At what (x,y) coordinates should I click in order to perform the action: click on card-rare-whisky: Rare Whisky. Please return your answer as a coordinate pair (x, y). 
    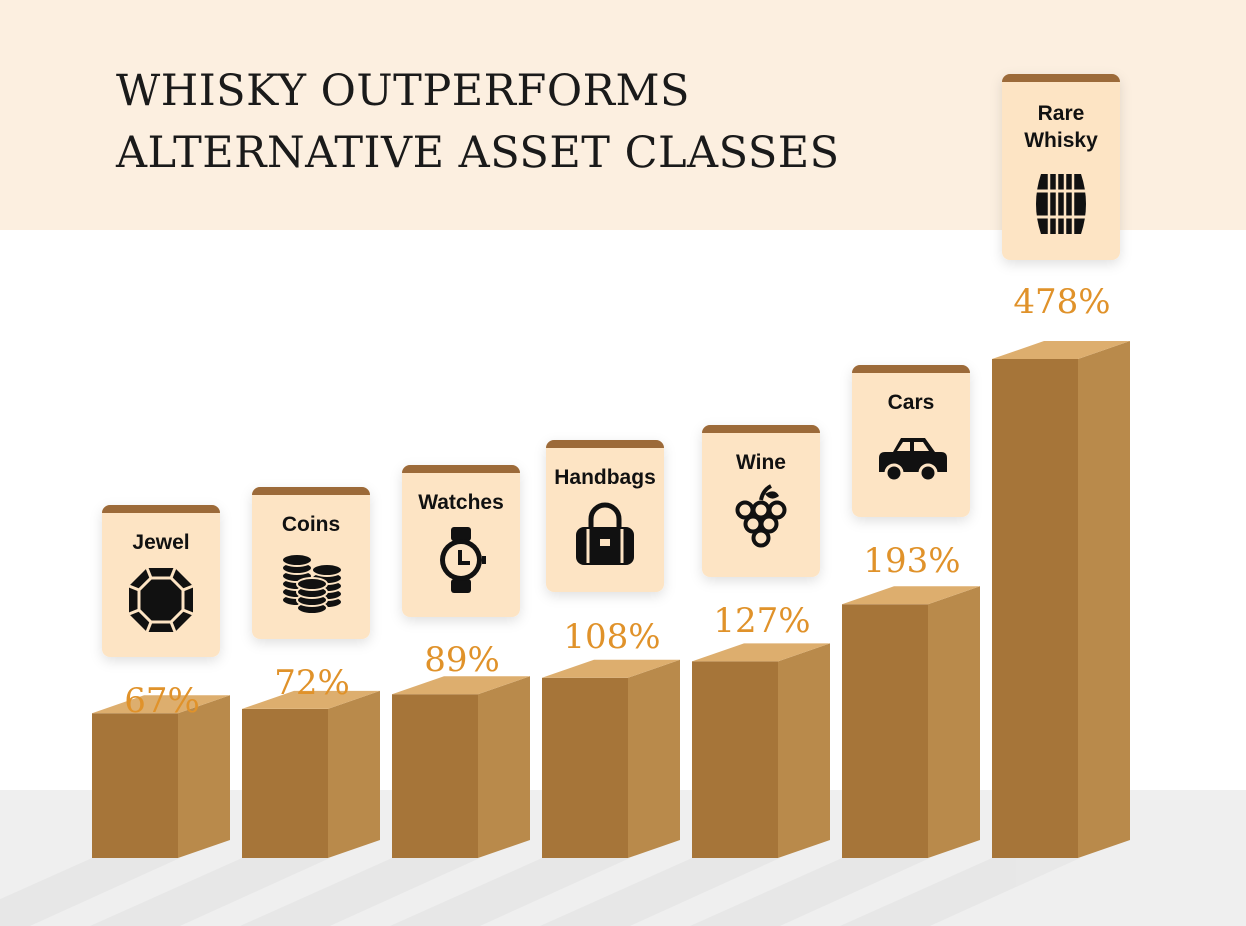
    Looking at the image, I should click on (1061, 167).